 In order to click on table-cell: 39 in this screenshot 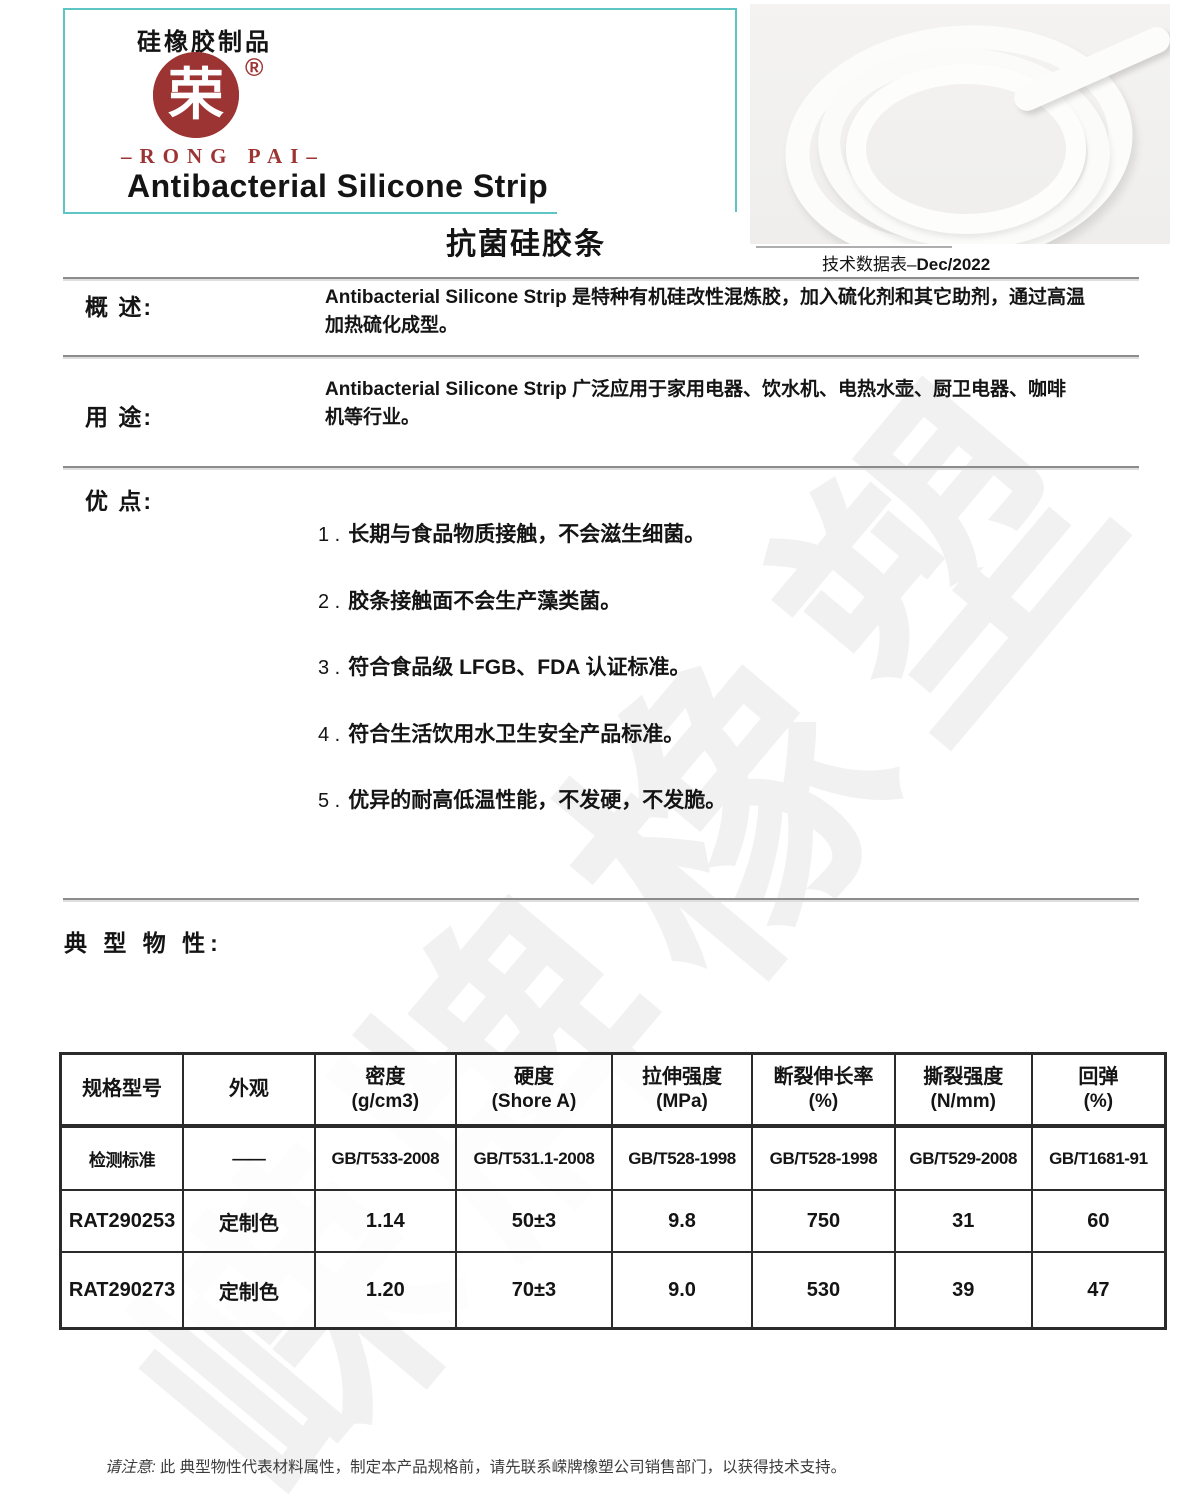, I will do `click(963, 1290)`.